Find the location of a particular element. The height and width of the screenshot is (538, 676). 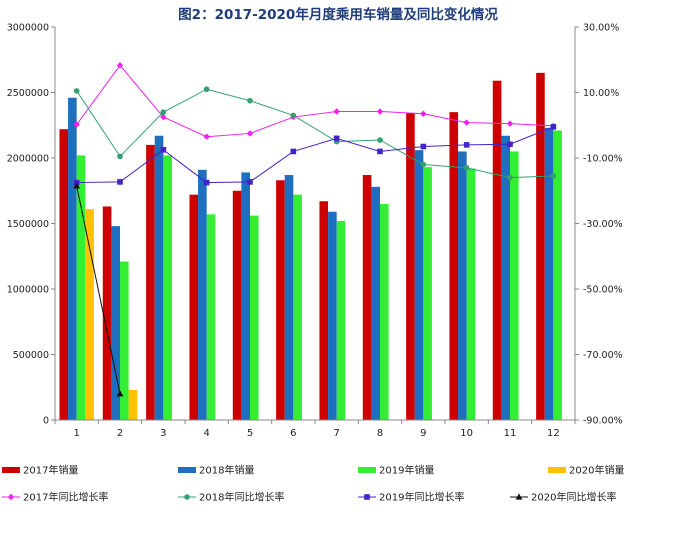

bar-2018年销量-2 is located at coordinates (115, 323).